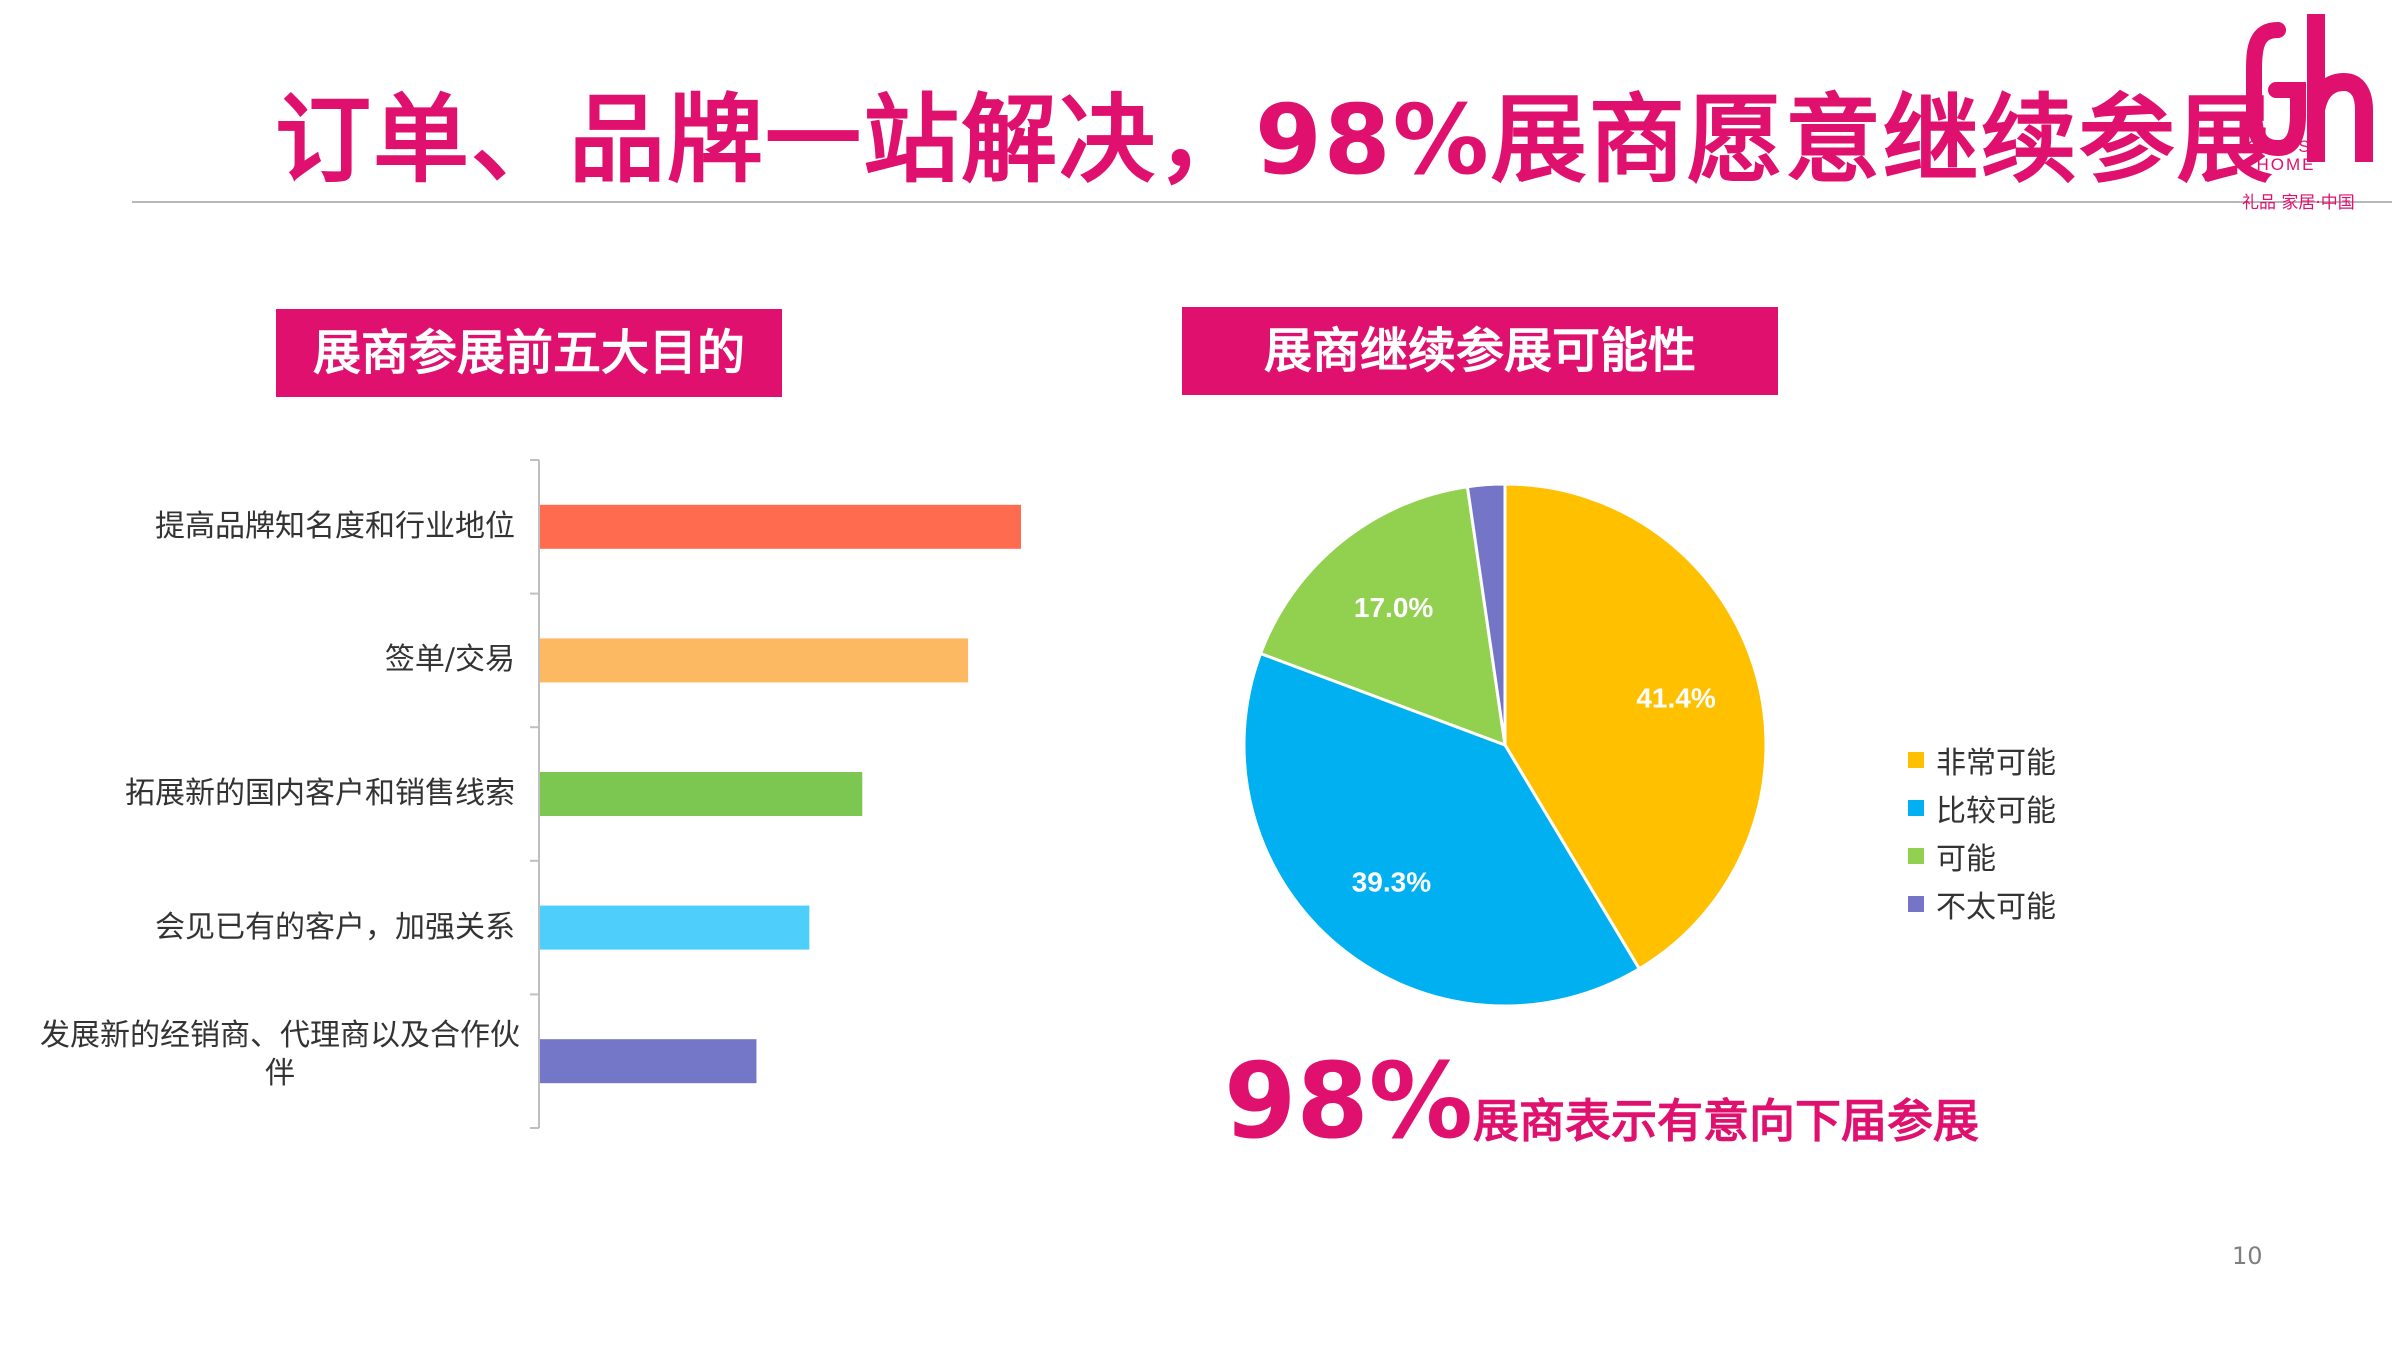 This screenshot has height=1350, width=2400. I want to click on pie-legend: 非常可能比较可能可能不太可能, so click(1982, 832).